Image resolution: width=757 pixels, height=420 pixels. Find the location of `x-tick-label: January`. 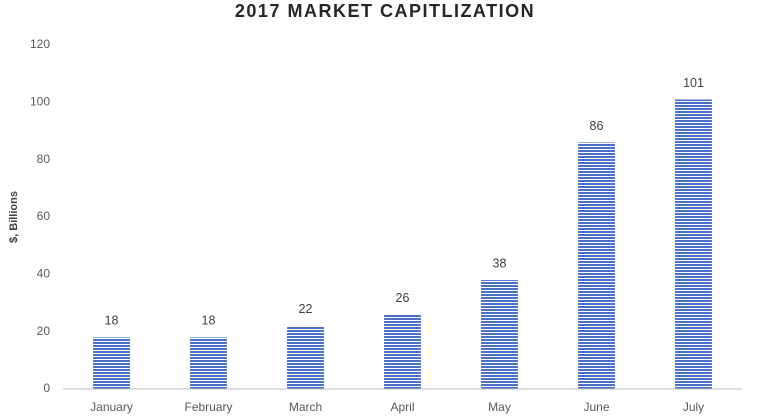

x-tick-label: January is located at coordinates (111, 407).